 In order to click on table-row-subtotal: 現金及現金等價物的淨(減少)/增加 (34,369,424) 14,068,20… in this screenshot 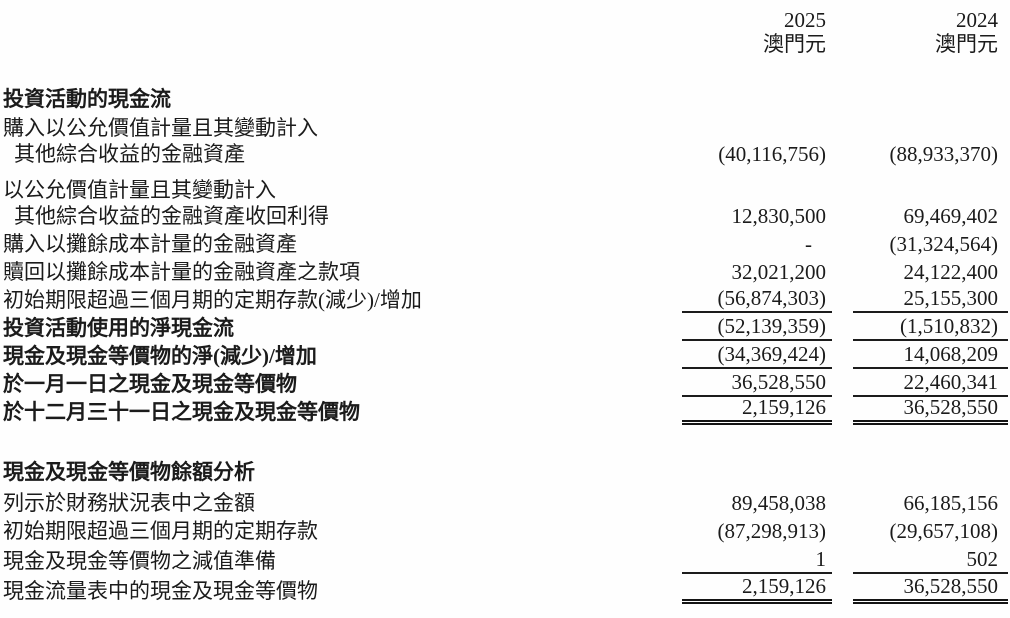, I will do `click(505, 355)`.